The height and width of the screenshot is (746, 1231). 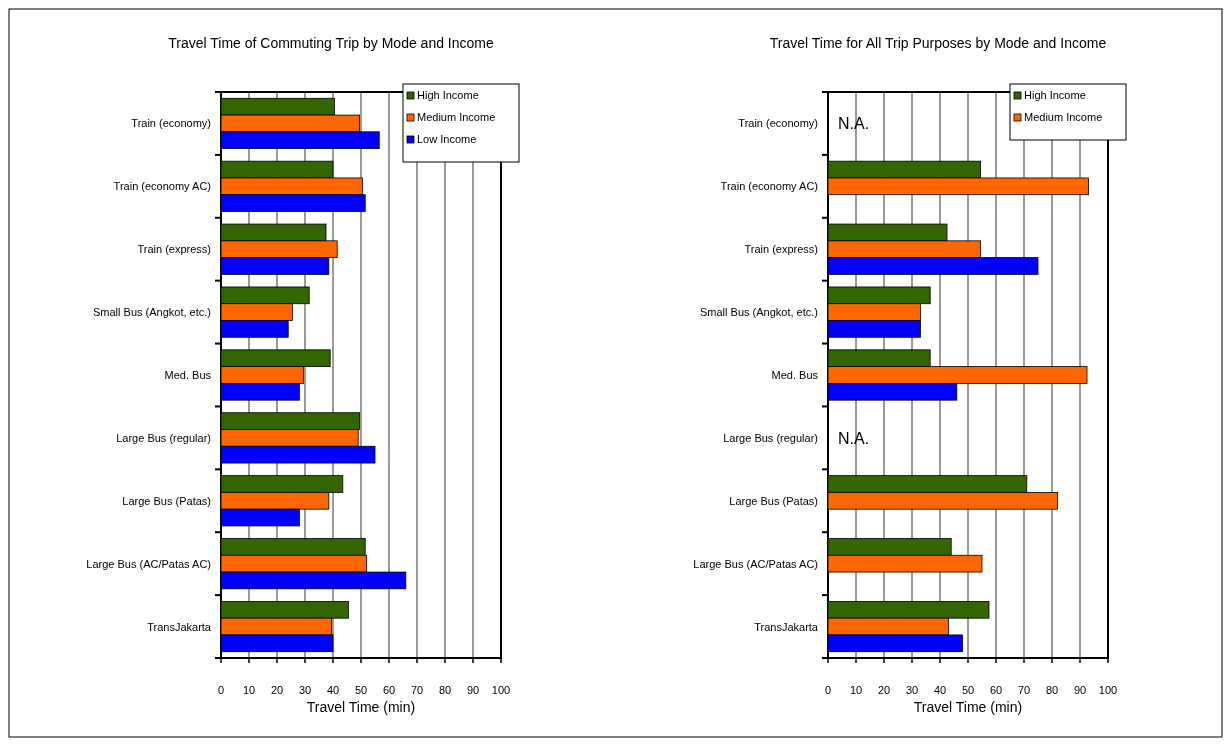 I want to click on chart-title: Travel Time of Commuting Trip by Mode and Income, so click(x=331, y=43).